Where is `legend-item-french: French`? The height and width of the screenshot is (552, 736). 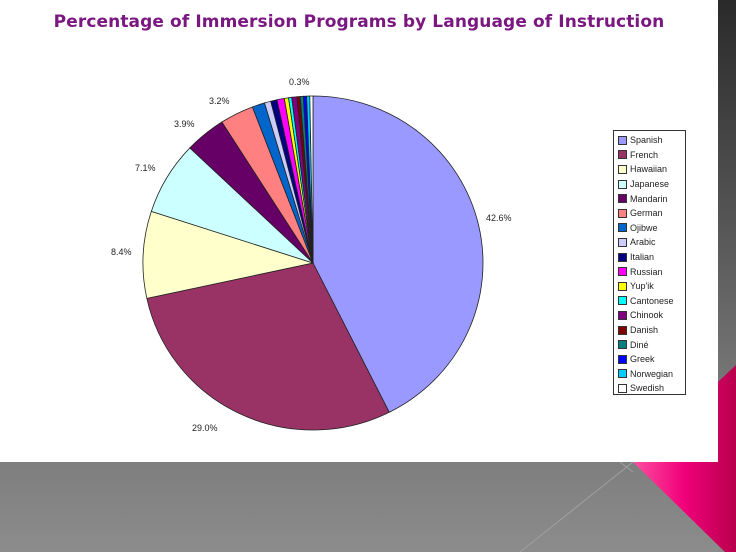
legend-item-french: French is located at coordinates (651, 155).